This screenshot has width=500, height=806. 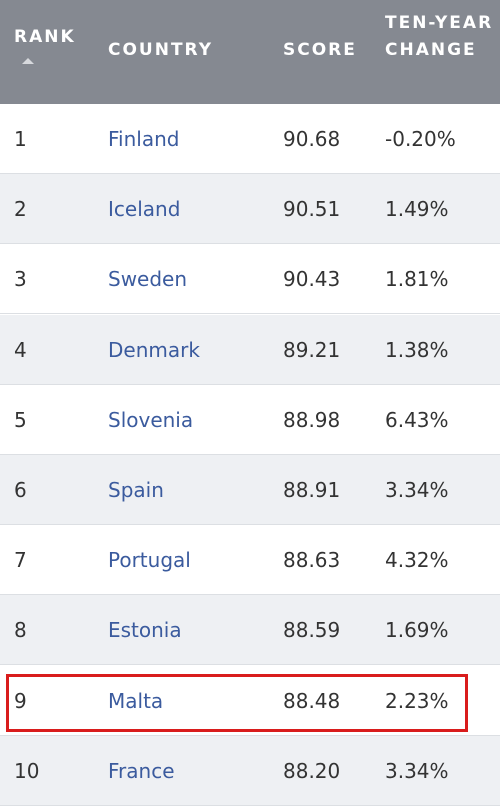 What do you see at coordinates (417, 349) in the screenshot?
I see `change-cell: 1.38%` at bounding box center [417, 349].